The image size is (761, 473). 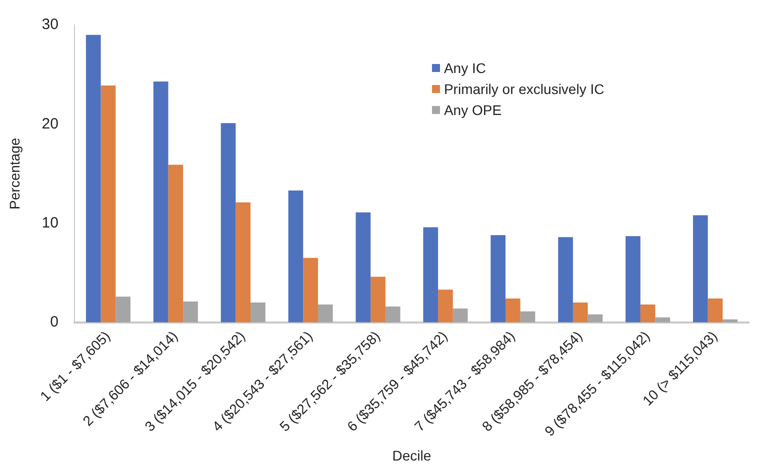 I want to click on legend-label: Any OPE, so click(x=473, y=110).